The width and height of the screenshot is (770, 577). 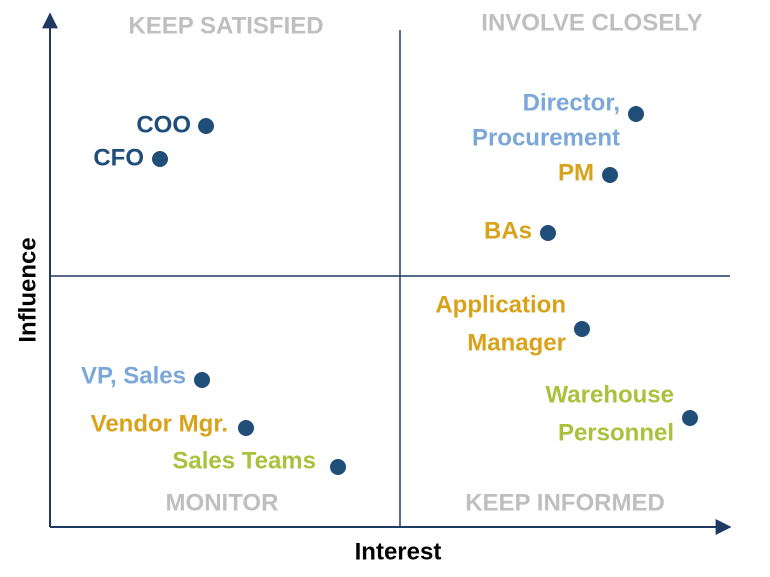 What do you see at coordinates (500, 304) in the screenshot?
I see `stakeholder-label: Application` at bounding box center [500, 304].